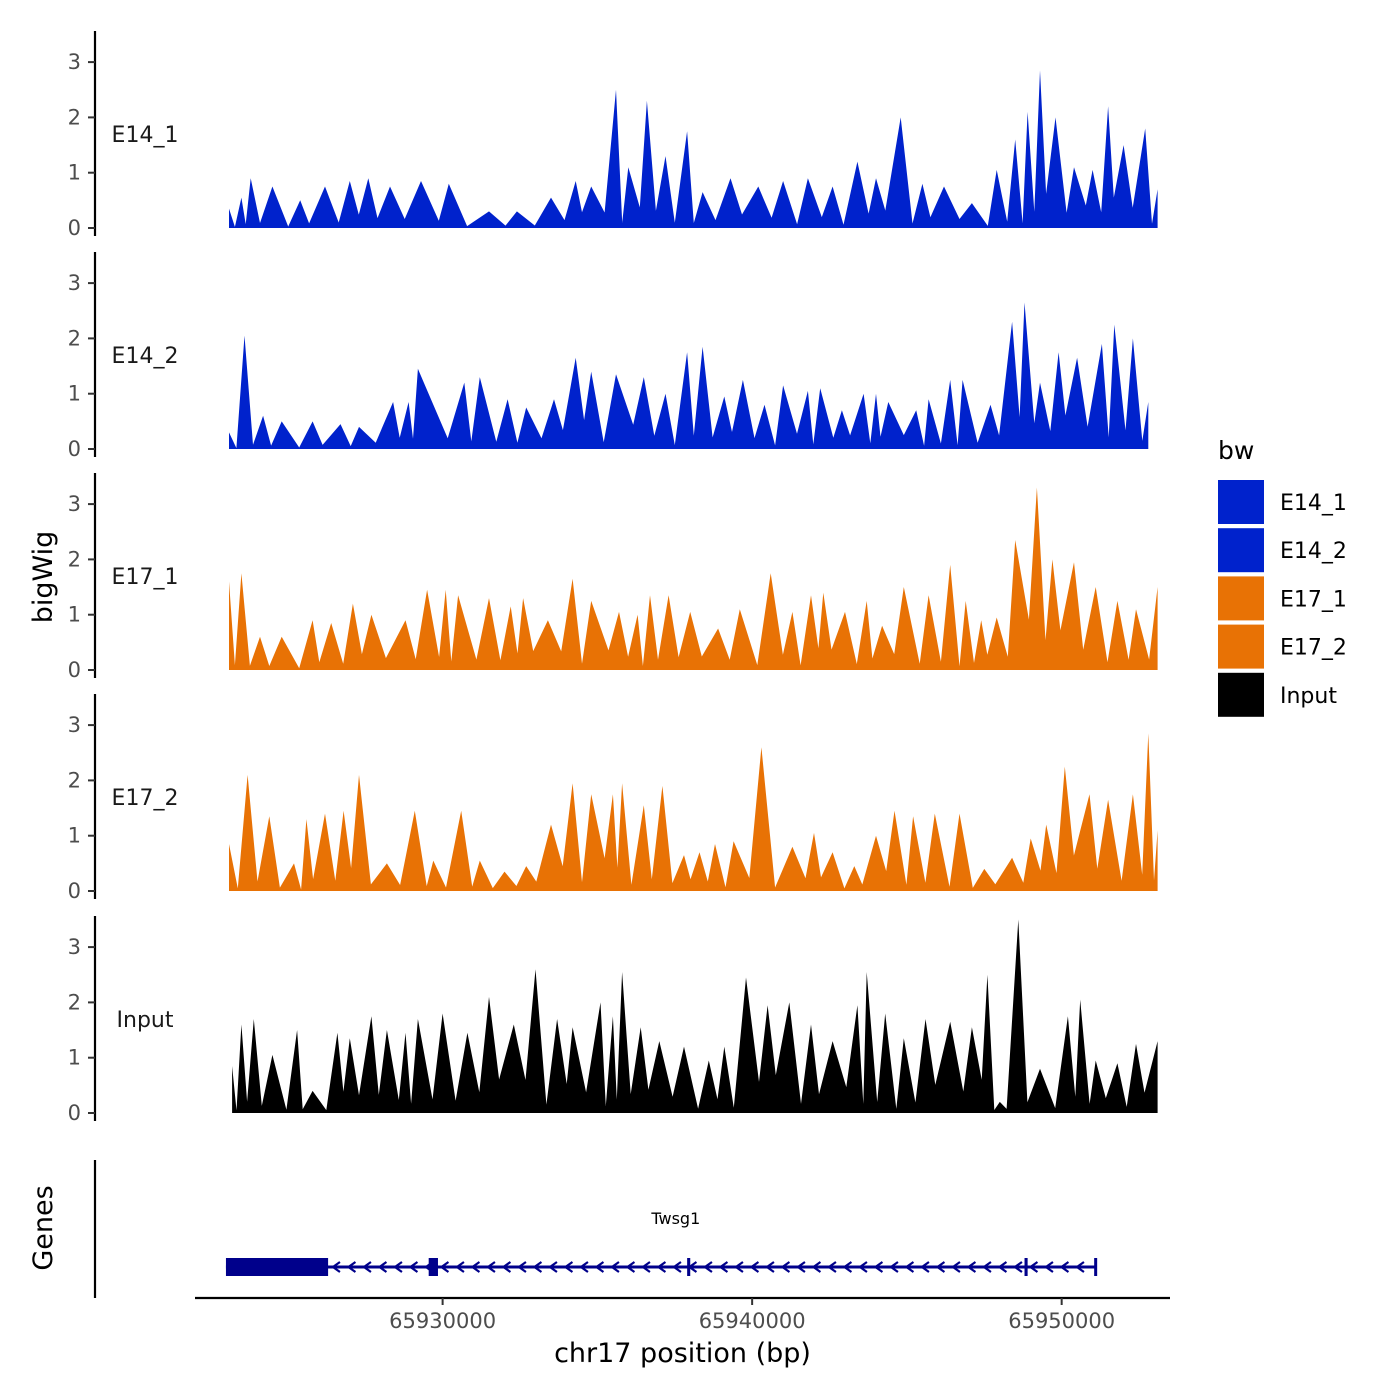 The image size is (1400, 1400). What do you see at coordinates (145, 577) in the screenshot?
I see `track-label: E17_1` at bounding box center [145, 577].